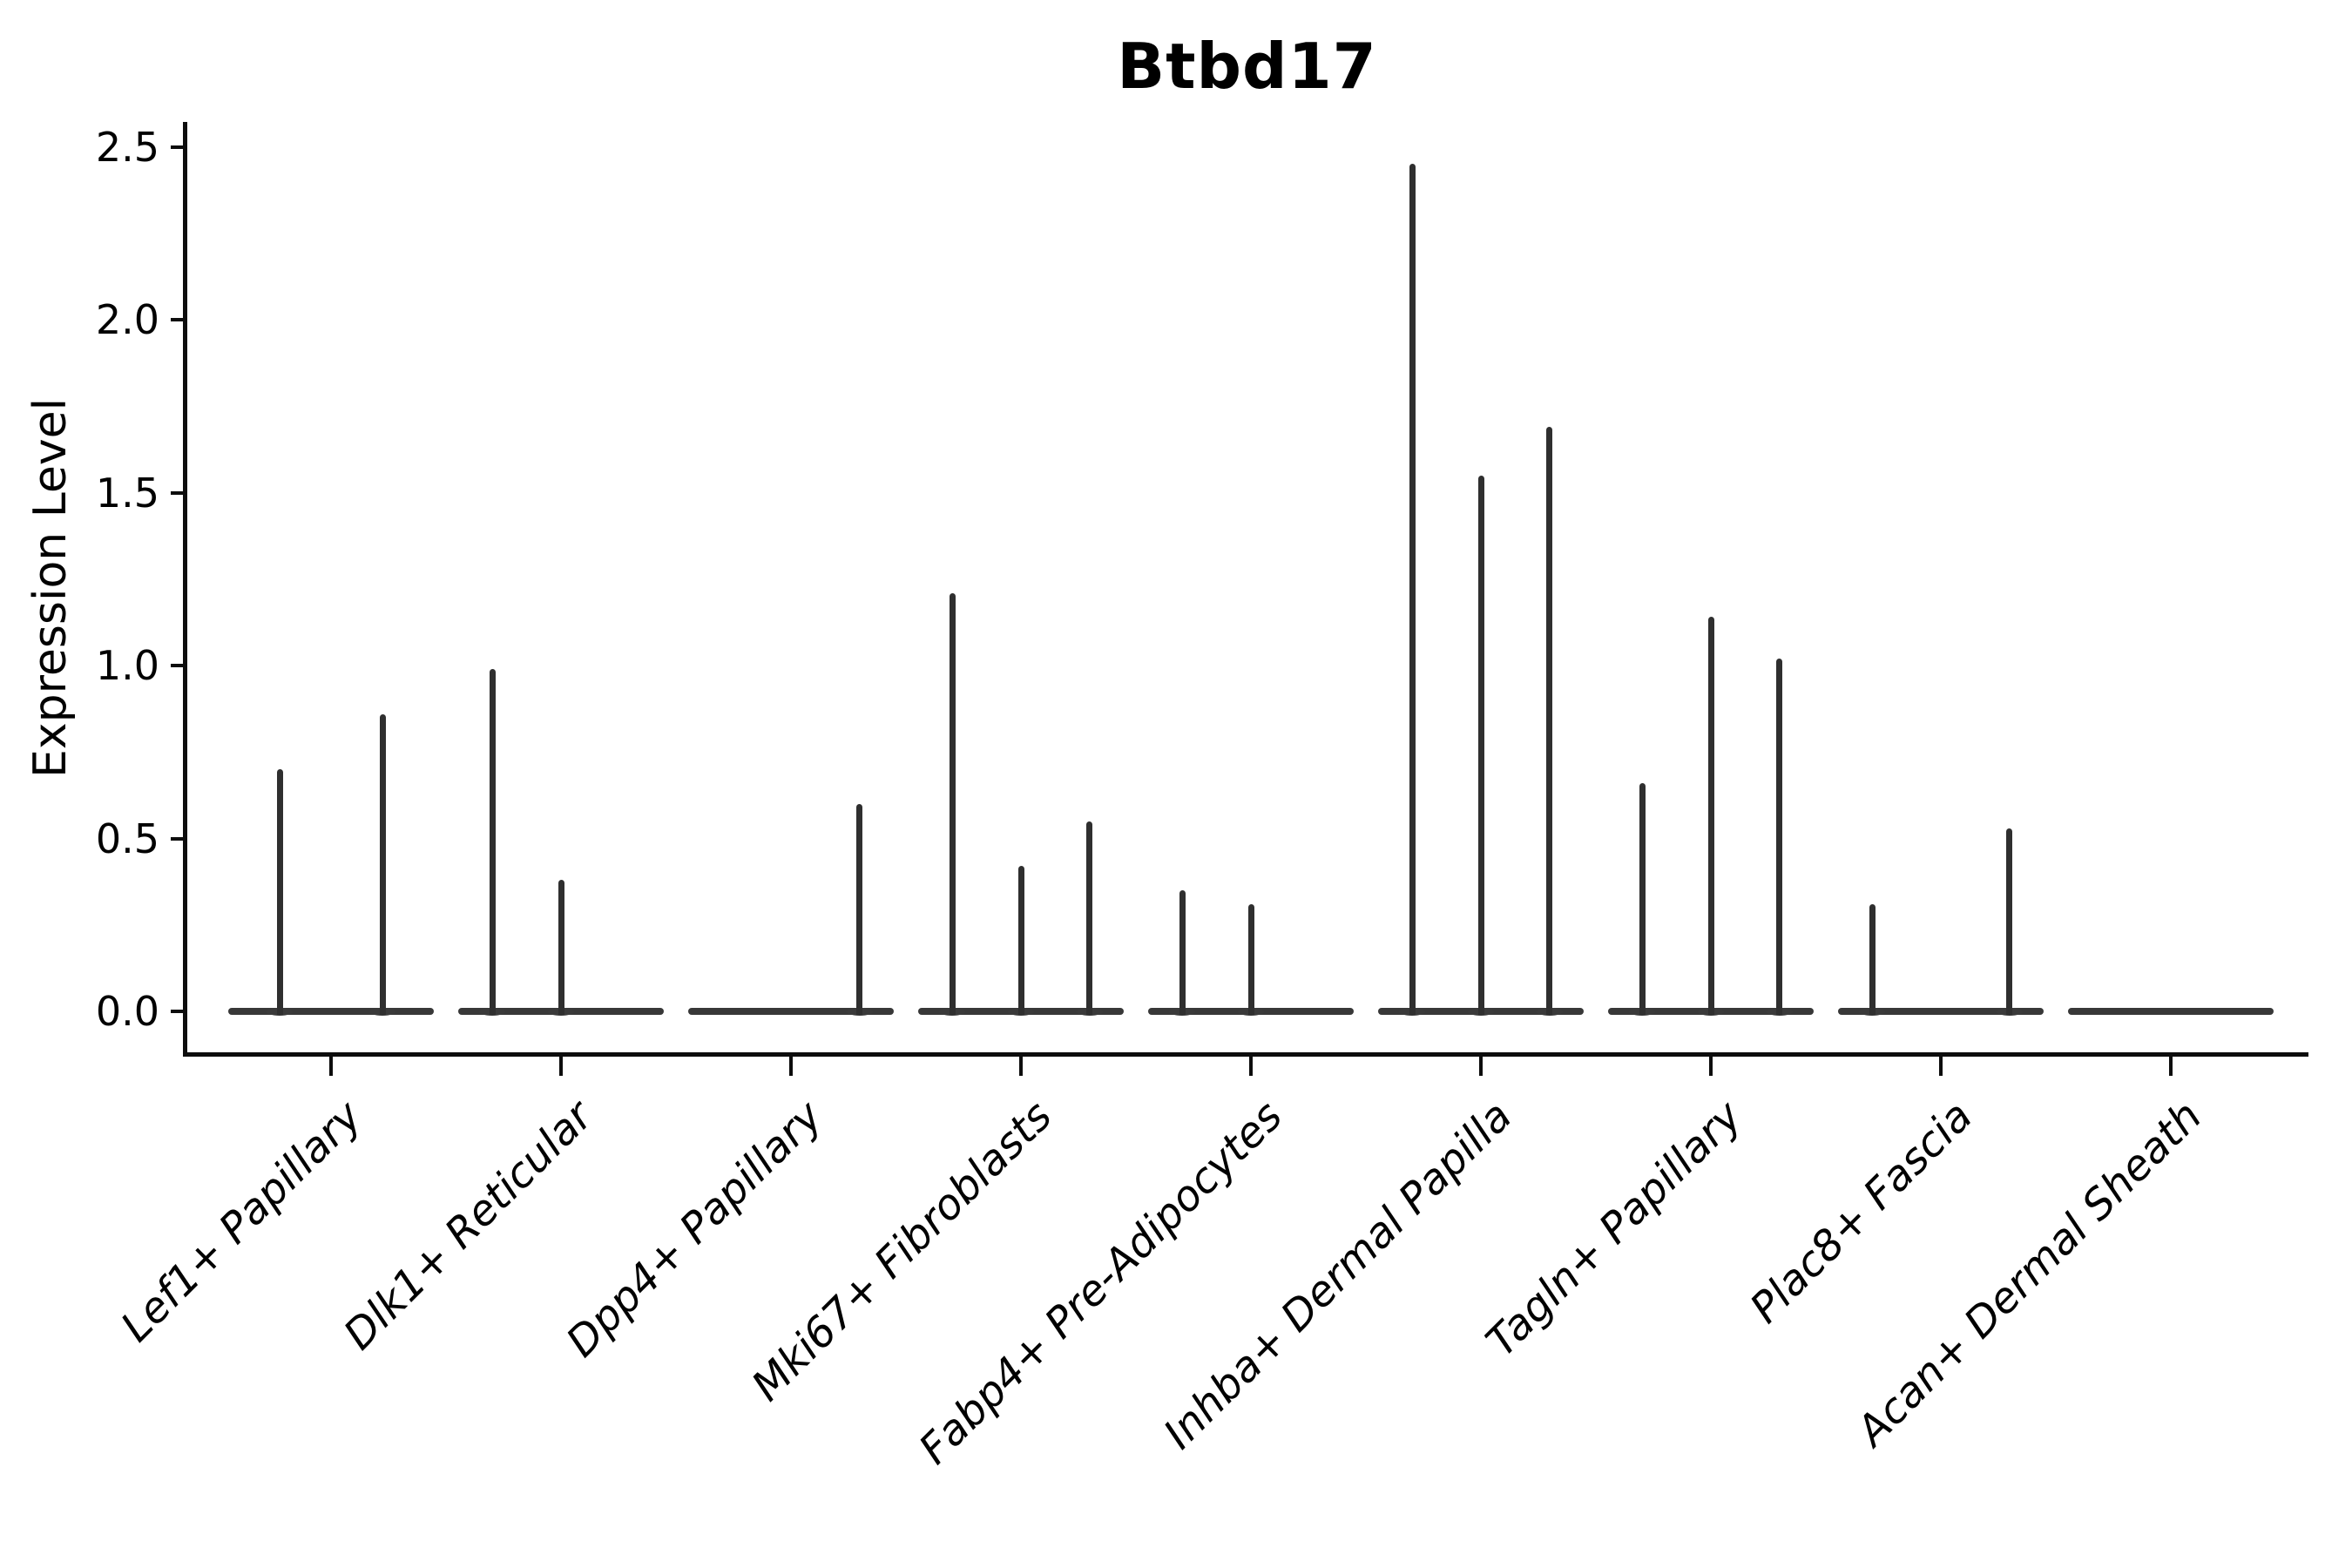  I want to click on x-tick-label: Dpp4+ Papillary, so click(694, 1230).